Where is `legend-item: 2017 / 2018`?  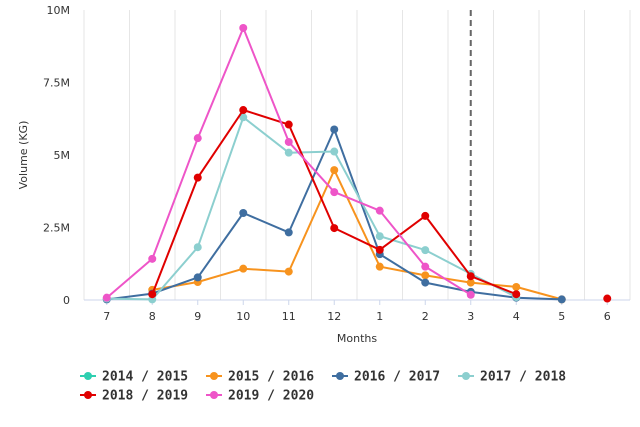 legend-item: 2017 / 2018 is located at coordinates (512, 377).